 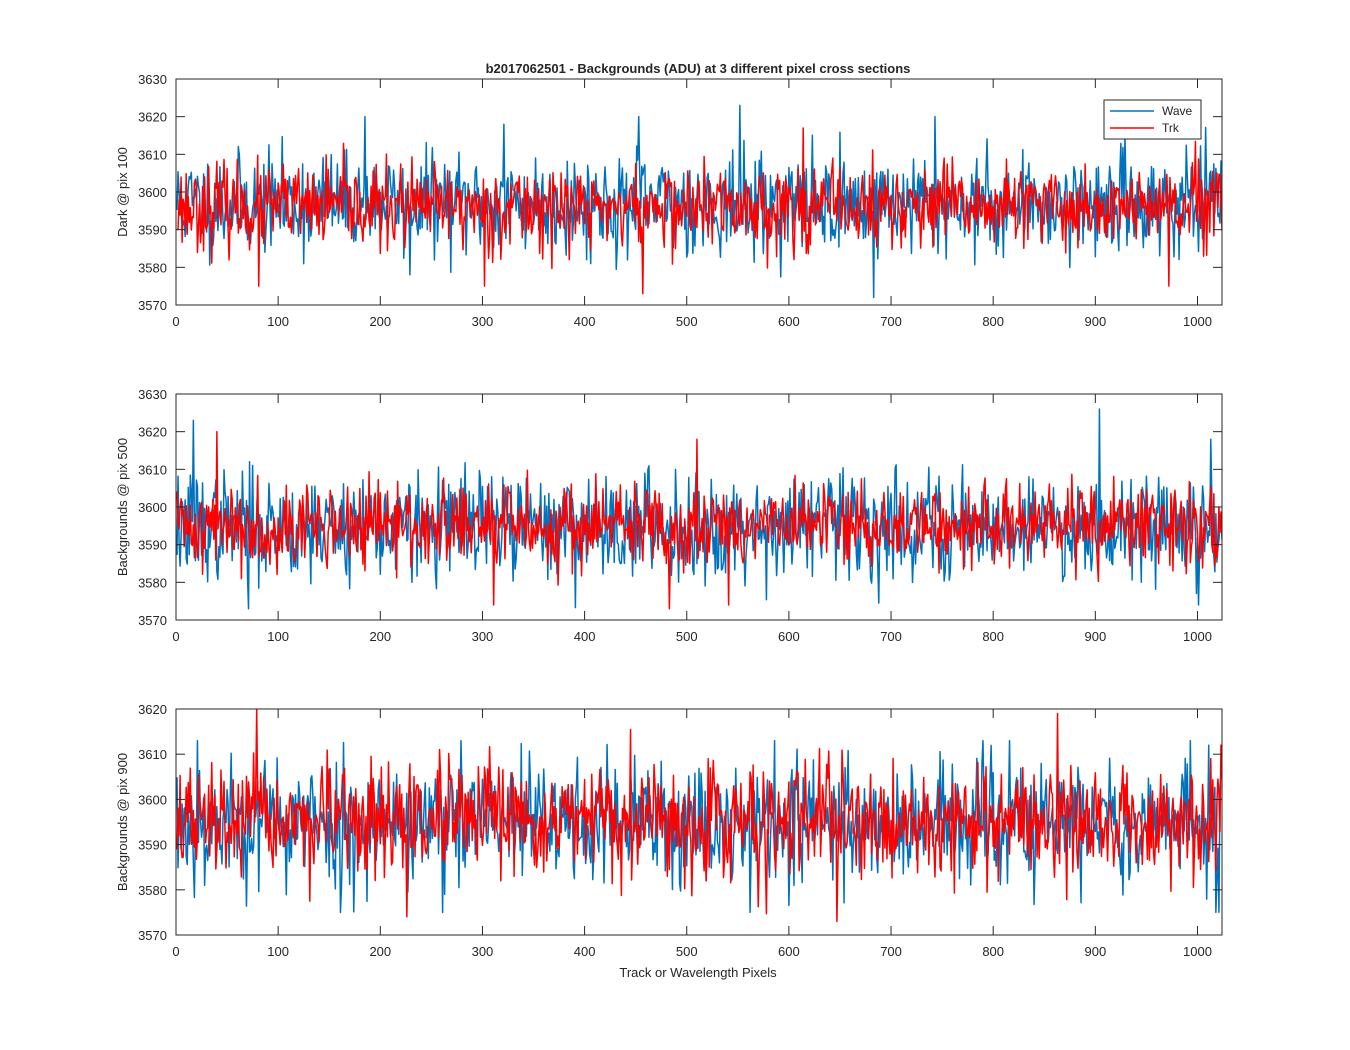 I want to click on legend-box, so click(x=1152, y=119).